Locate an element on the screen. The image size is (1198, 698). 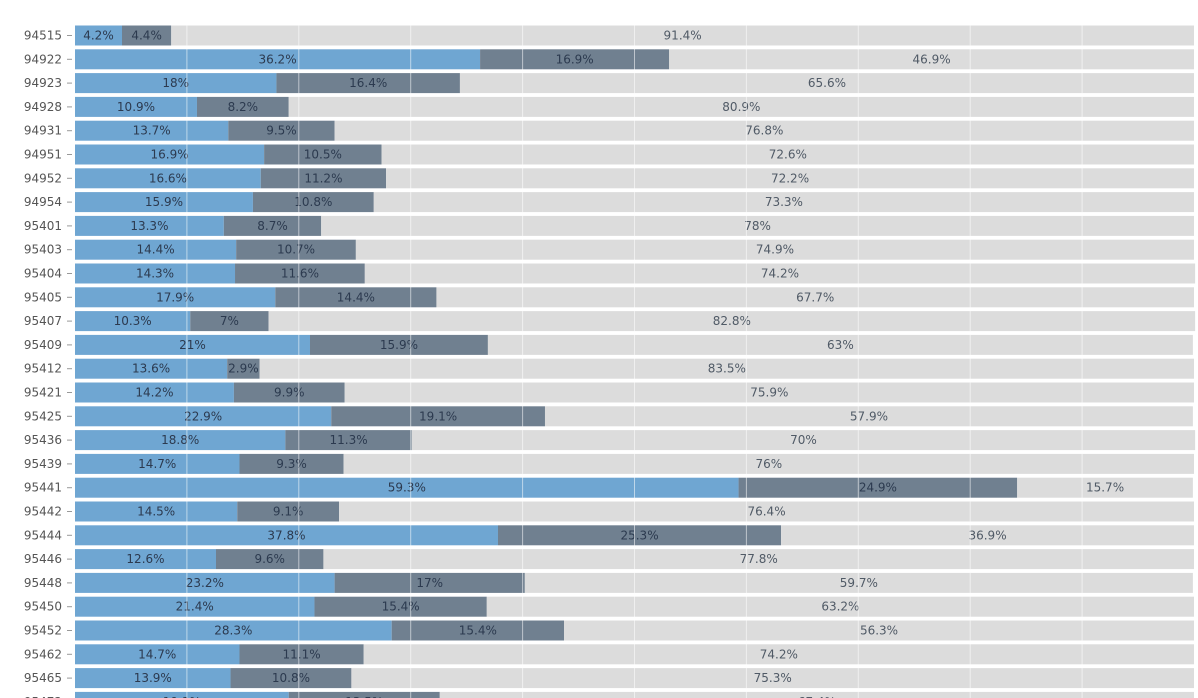
category-label: 94922 is located at coordinates (43, 59).